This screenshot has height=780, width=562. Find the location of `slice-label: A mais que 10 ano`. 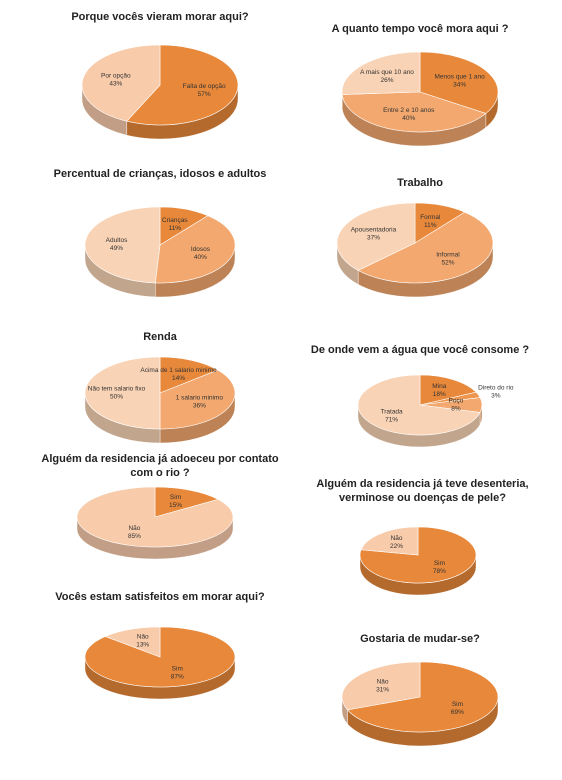

slice-label: A mais que 10 ano is located at coordinates (387, 72).